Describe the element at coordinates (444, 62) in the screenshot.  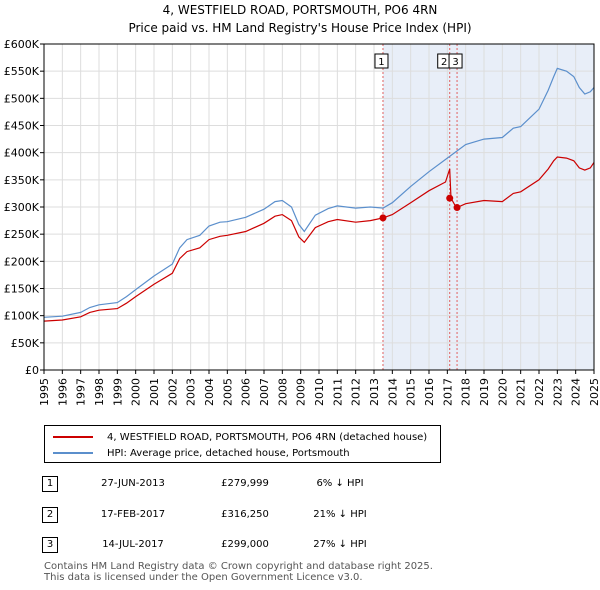
I see `sale-marker-label: 2` at that location.